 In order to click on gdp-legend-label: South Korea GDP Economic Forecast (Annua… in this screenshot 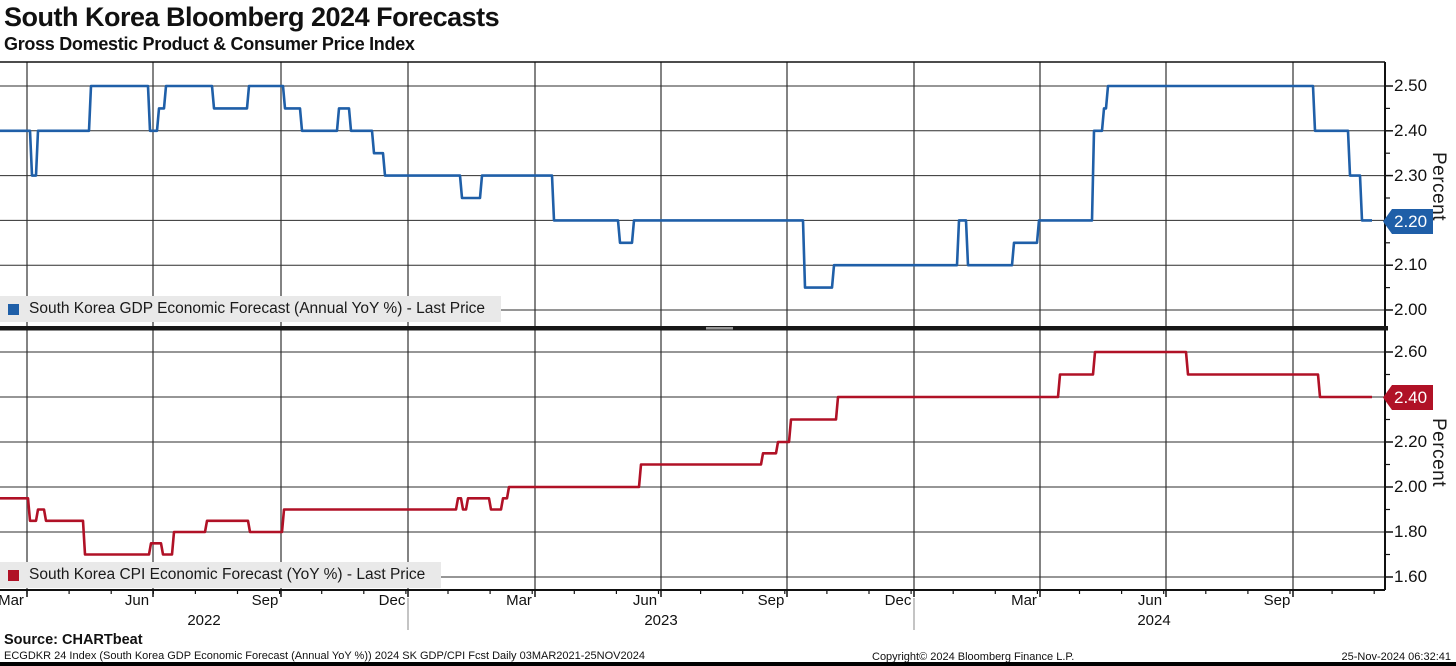, I will do `click(257, 308)`.